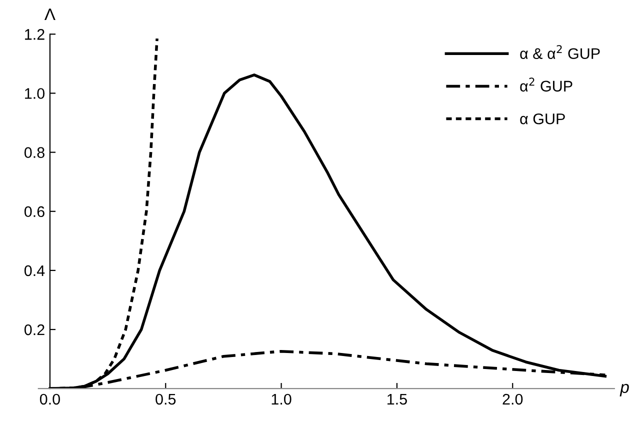 This screenshot has width=640, height=427. Describe the element at coordinates (282, 399) in the screenshot. I see `x-tick-label: 1.0` at that location.